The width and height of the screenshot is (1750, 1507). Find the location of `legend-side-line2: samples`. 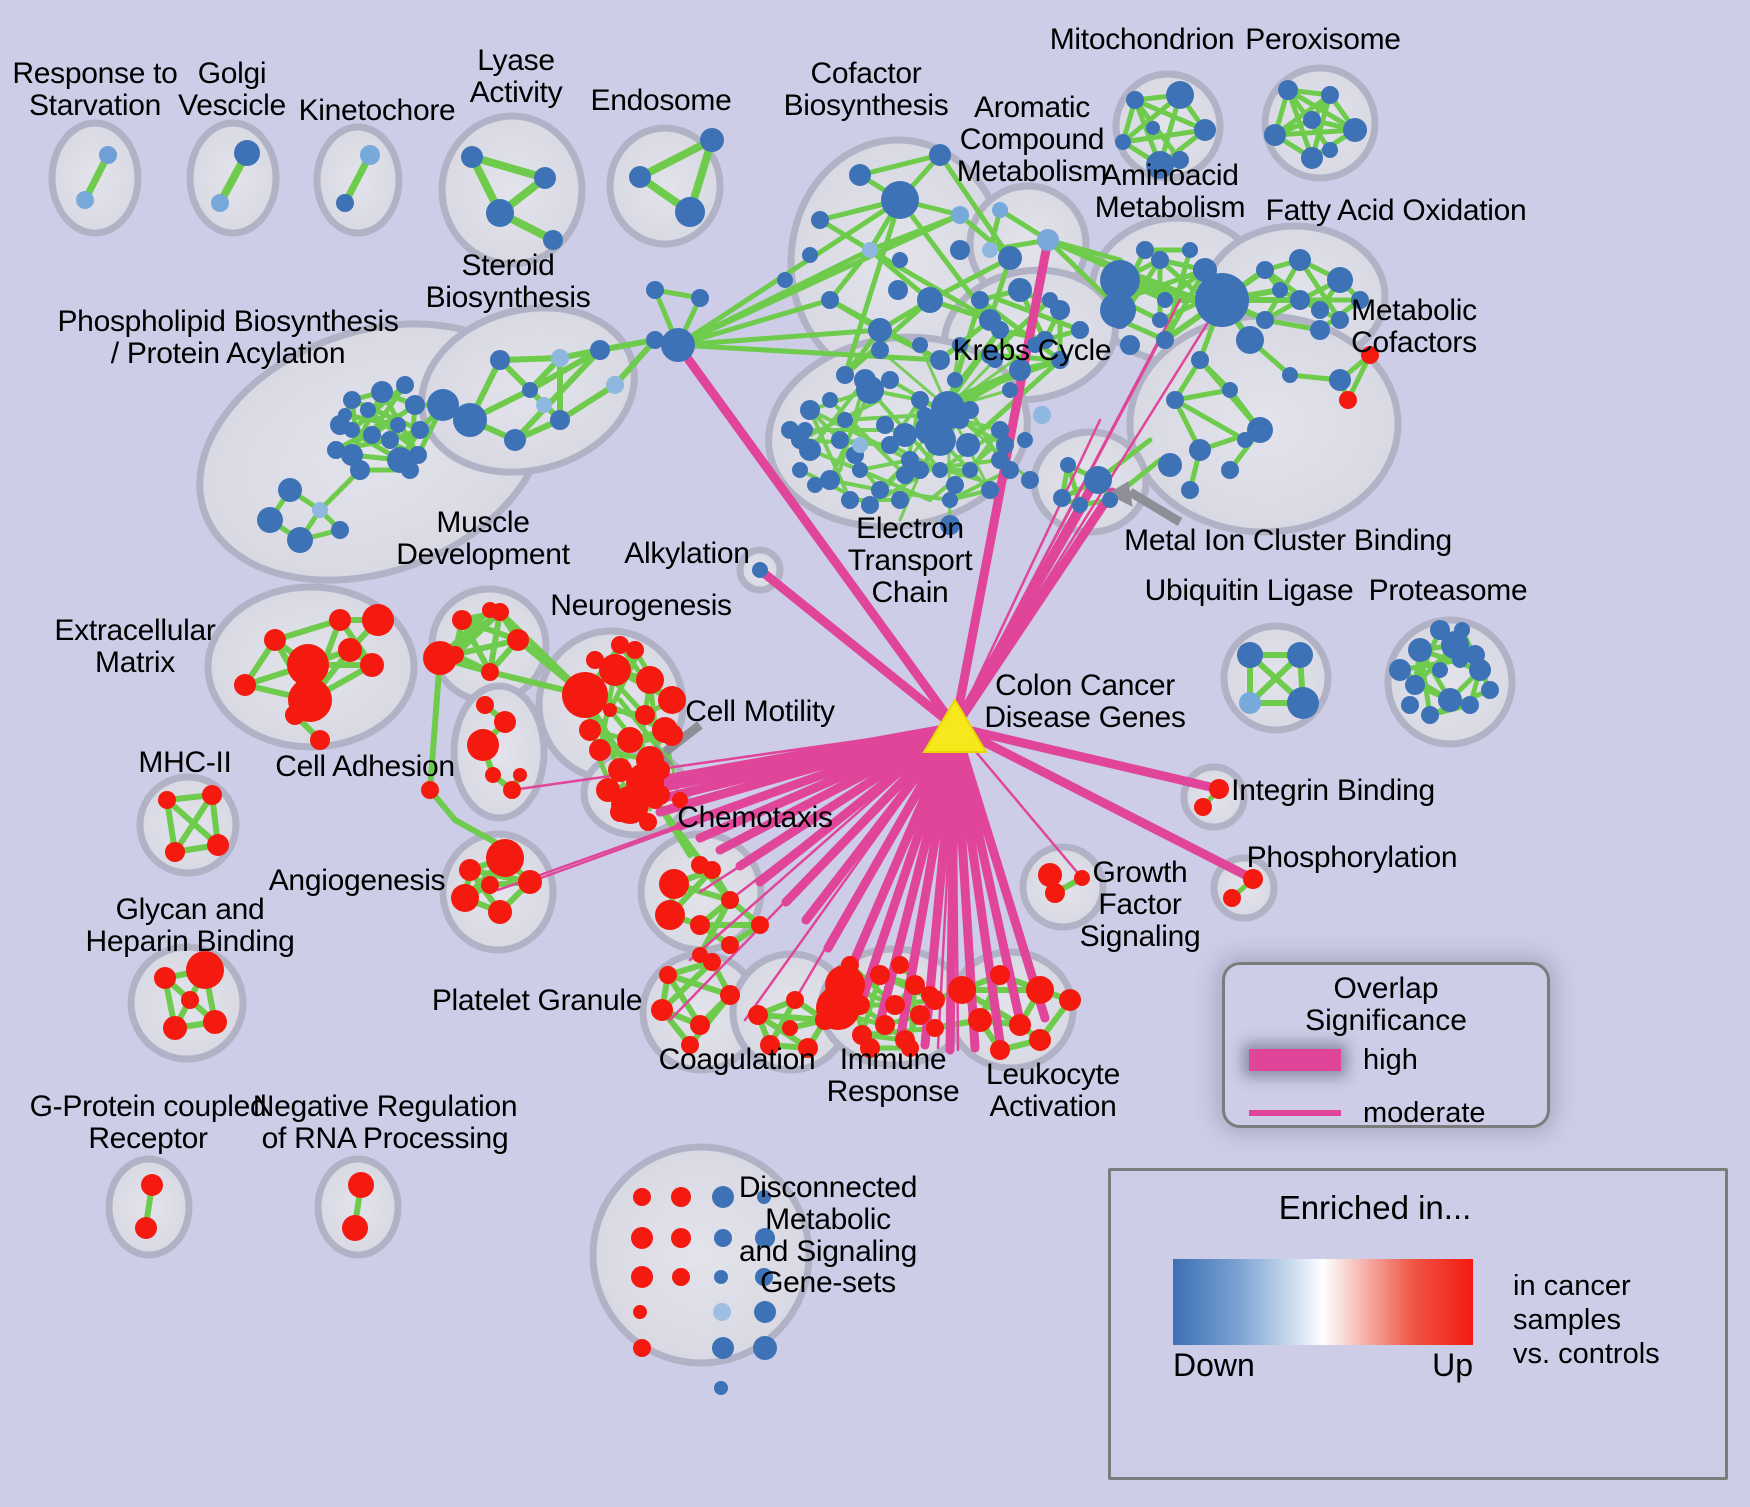

legend-side-line2: samples is located at coordinates (1567, 1320).